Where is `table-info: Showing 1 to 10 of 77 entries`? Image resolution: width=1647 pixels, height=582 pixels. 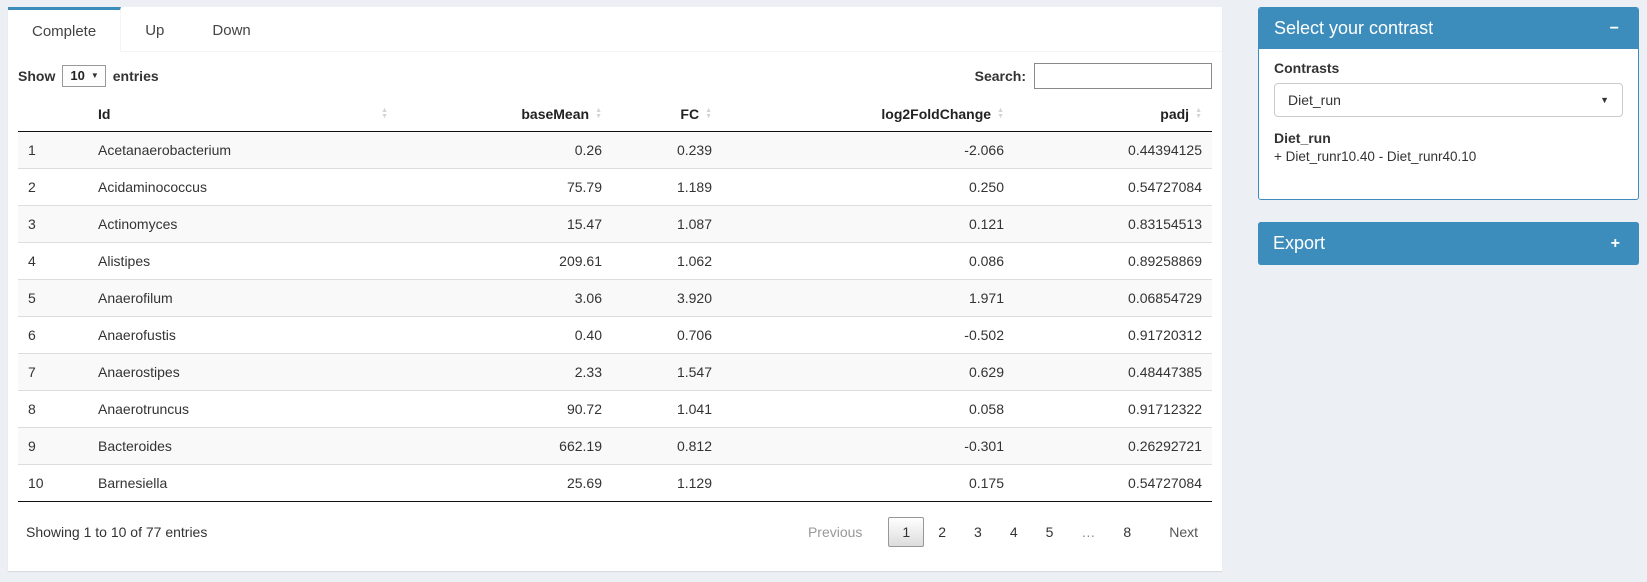
table-info: Showing 1 to 10 of 77 entries is located at coordinates (117, 532).